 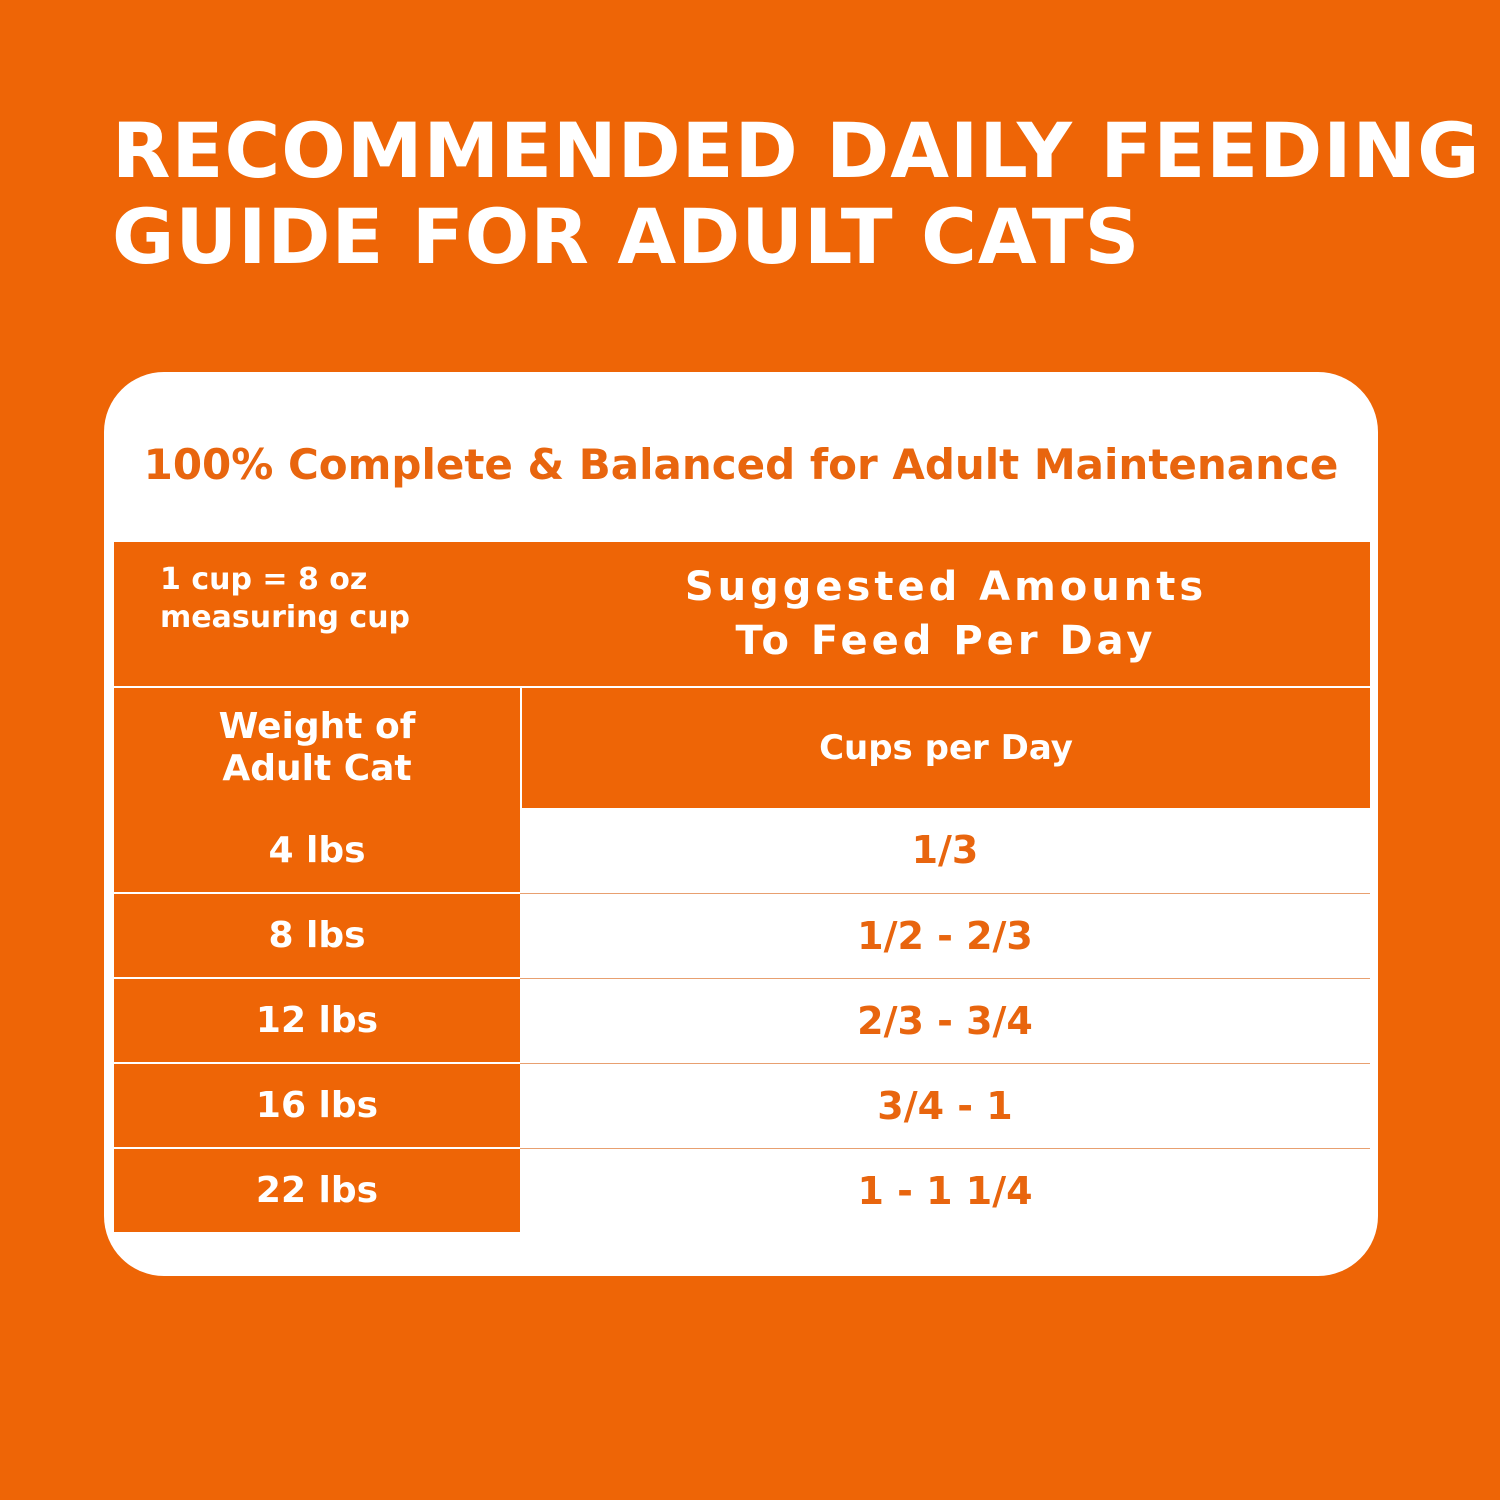 I want to click on title-line: GUIDE FOR ADULT CATS, so click(x=626, y=236).